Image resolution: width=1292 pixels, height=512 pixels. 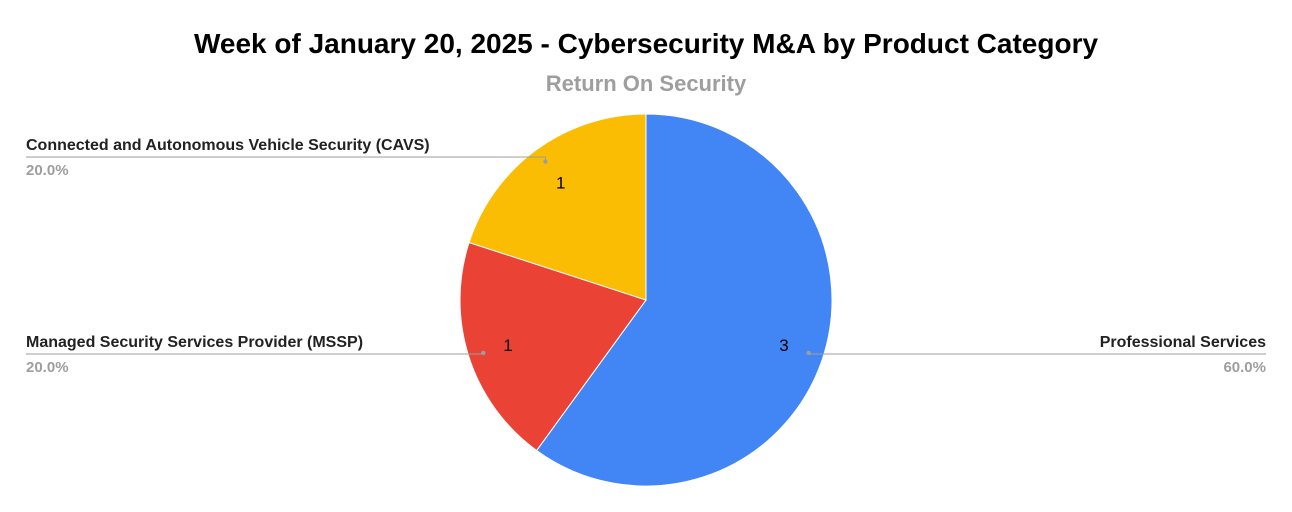 I want to click on pie-percent-label-managed-security-services-provider-mssp: 20.0%, so click(x=47, y=367).